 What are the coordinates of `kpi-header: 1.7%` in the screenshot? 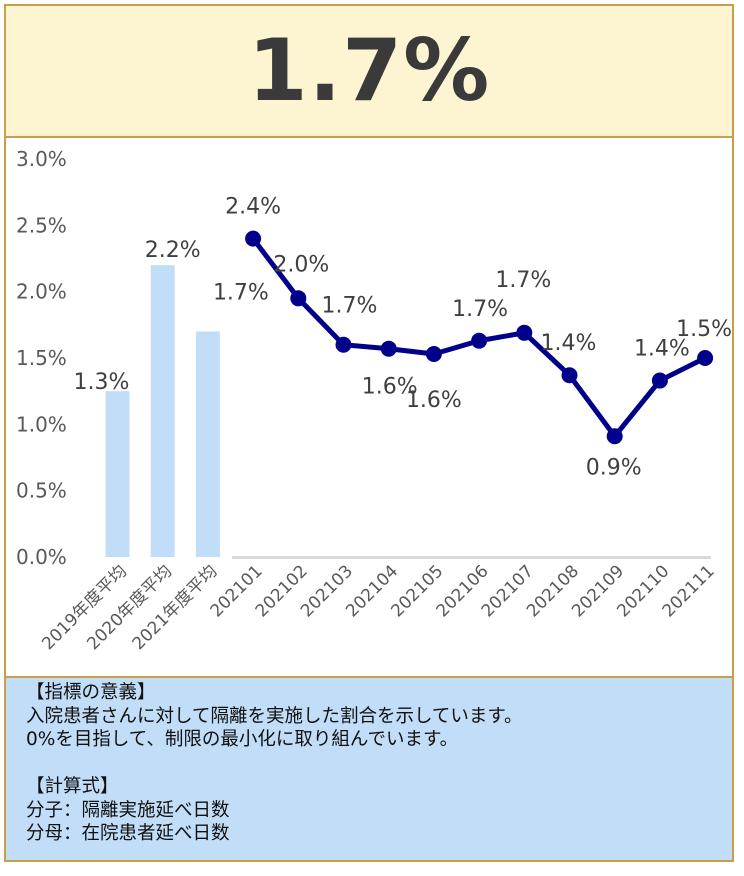 It's located at (369, 72).